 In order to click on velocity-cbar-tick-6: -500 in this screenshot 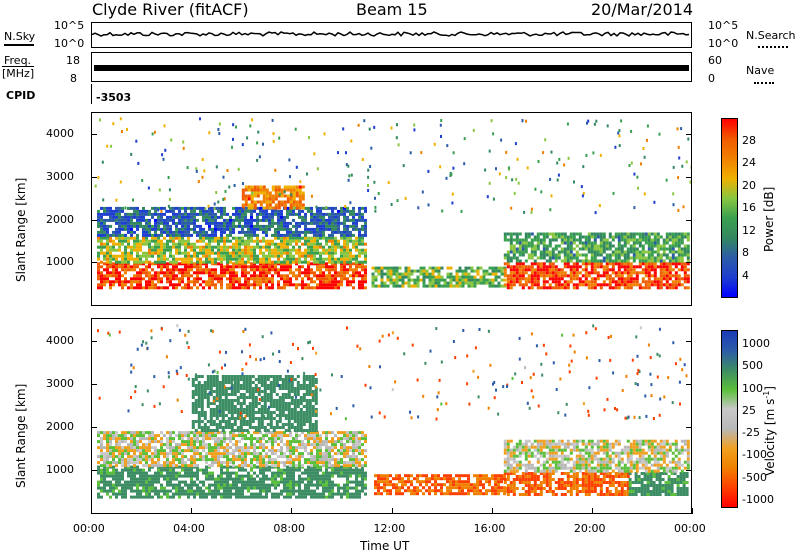, I will do `click(754, 477)`.